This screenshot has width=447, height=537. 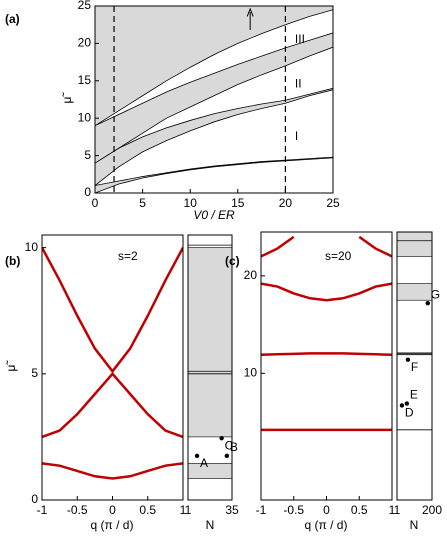 I want to click on x-tick-label: 25, so click(x=333, y=203).